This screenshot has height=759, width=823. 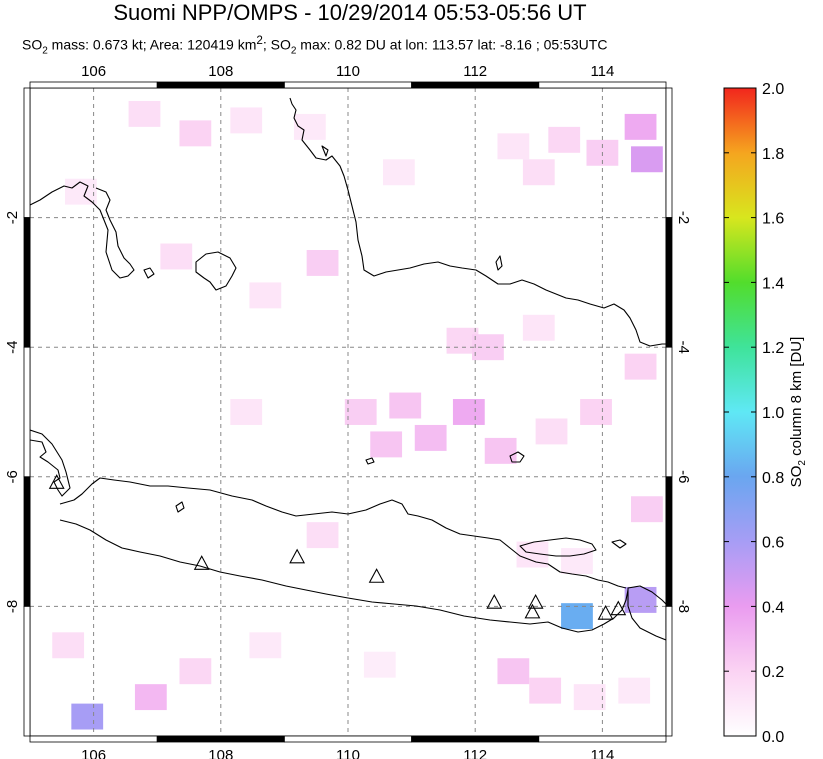 What do you see at coordinates (754, 413) in the screenshot?
I see `colorbar-ticks: 0.0 0.2 0.4 0.6 0.8 1.0 1.2 1.4 1.6 1.8 2.0` at bounding box center [754, 413].